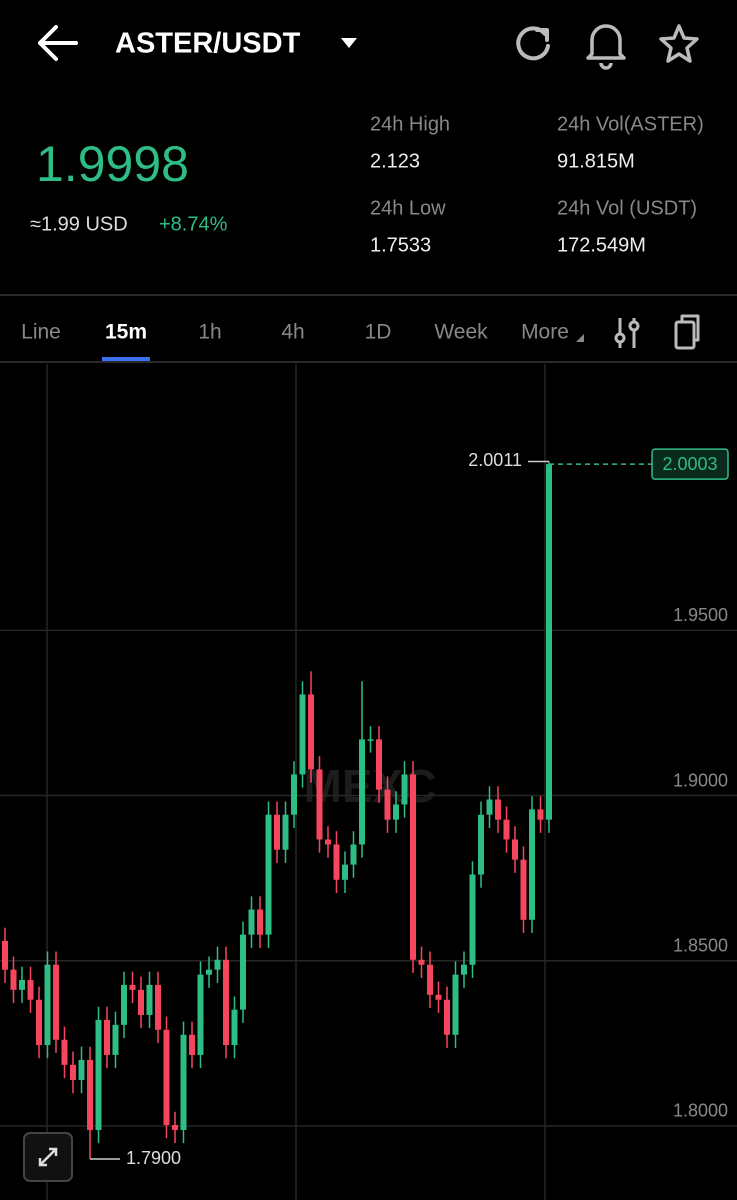 The height and width of the screenshot is (1200, 737). I want to click on favorite-button, so click(679, 43).